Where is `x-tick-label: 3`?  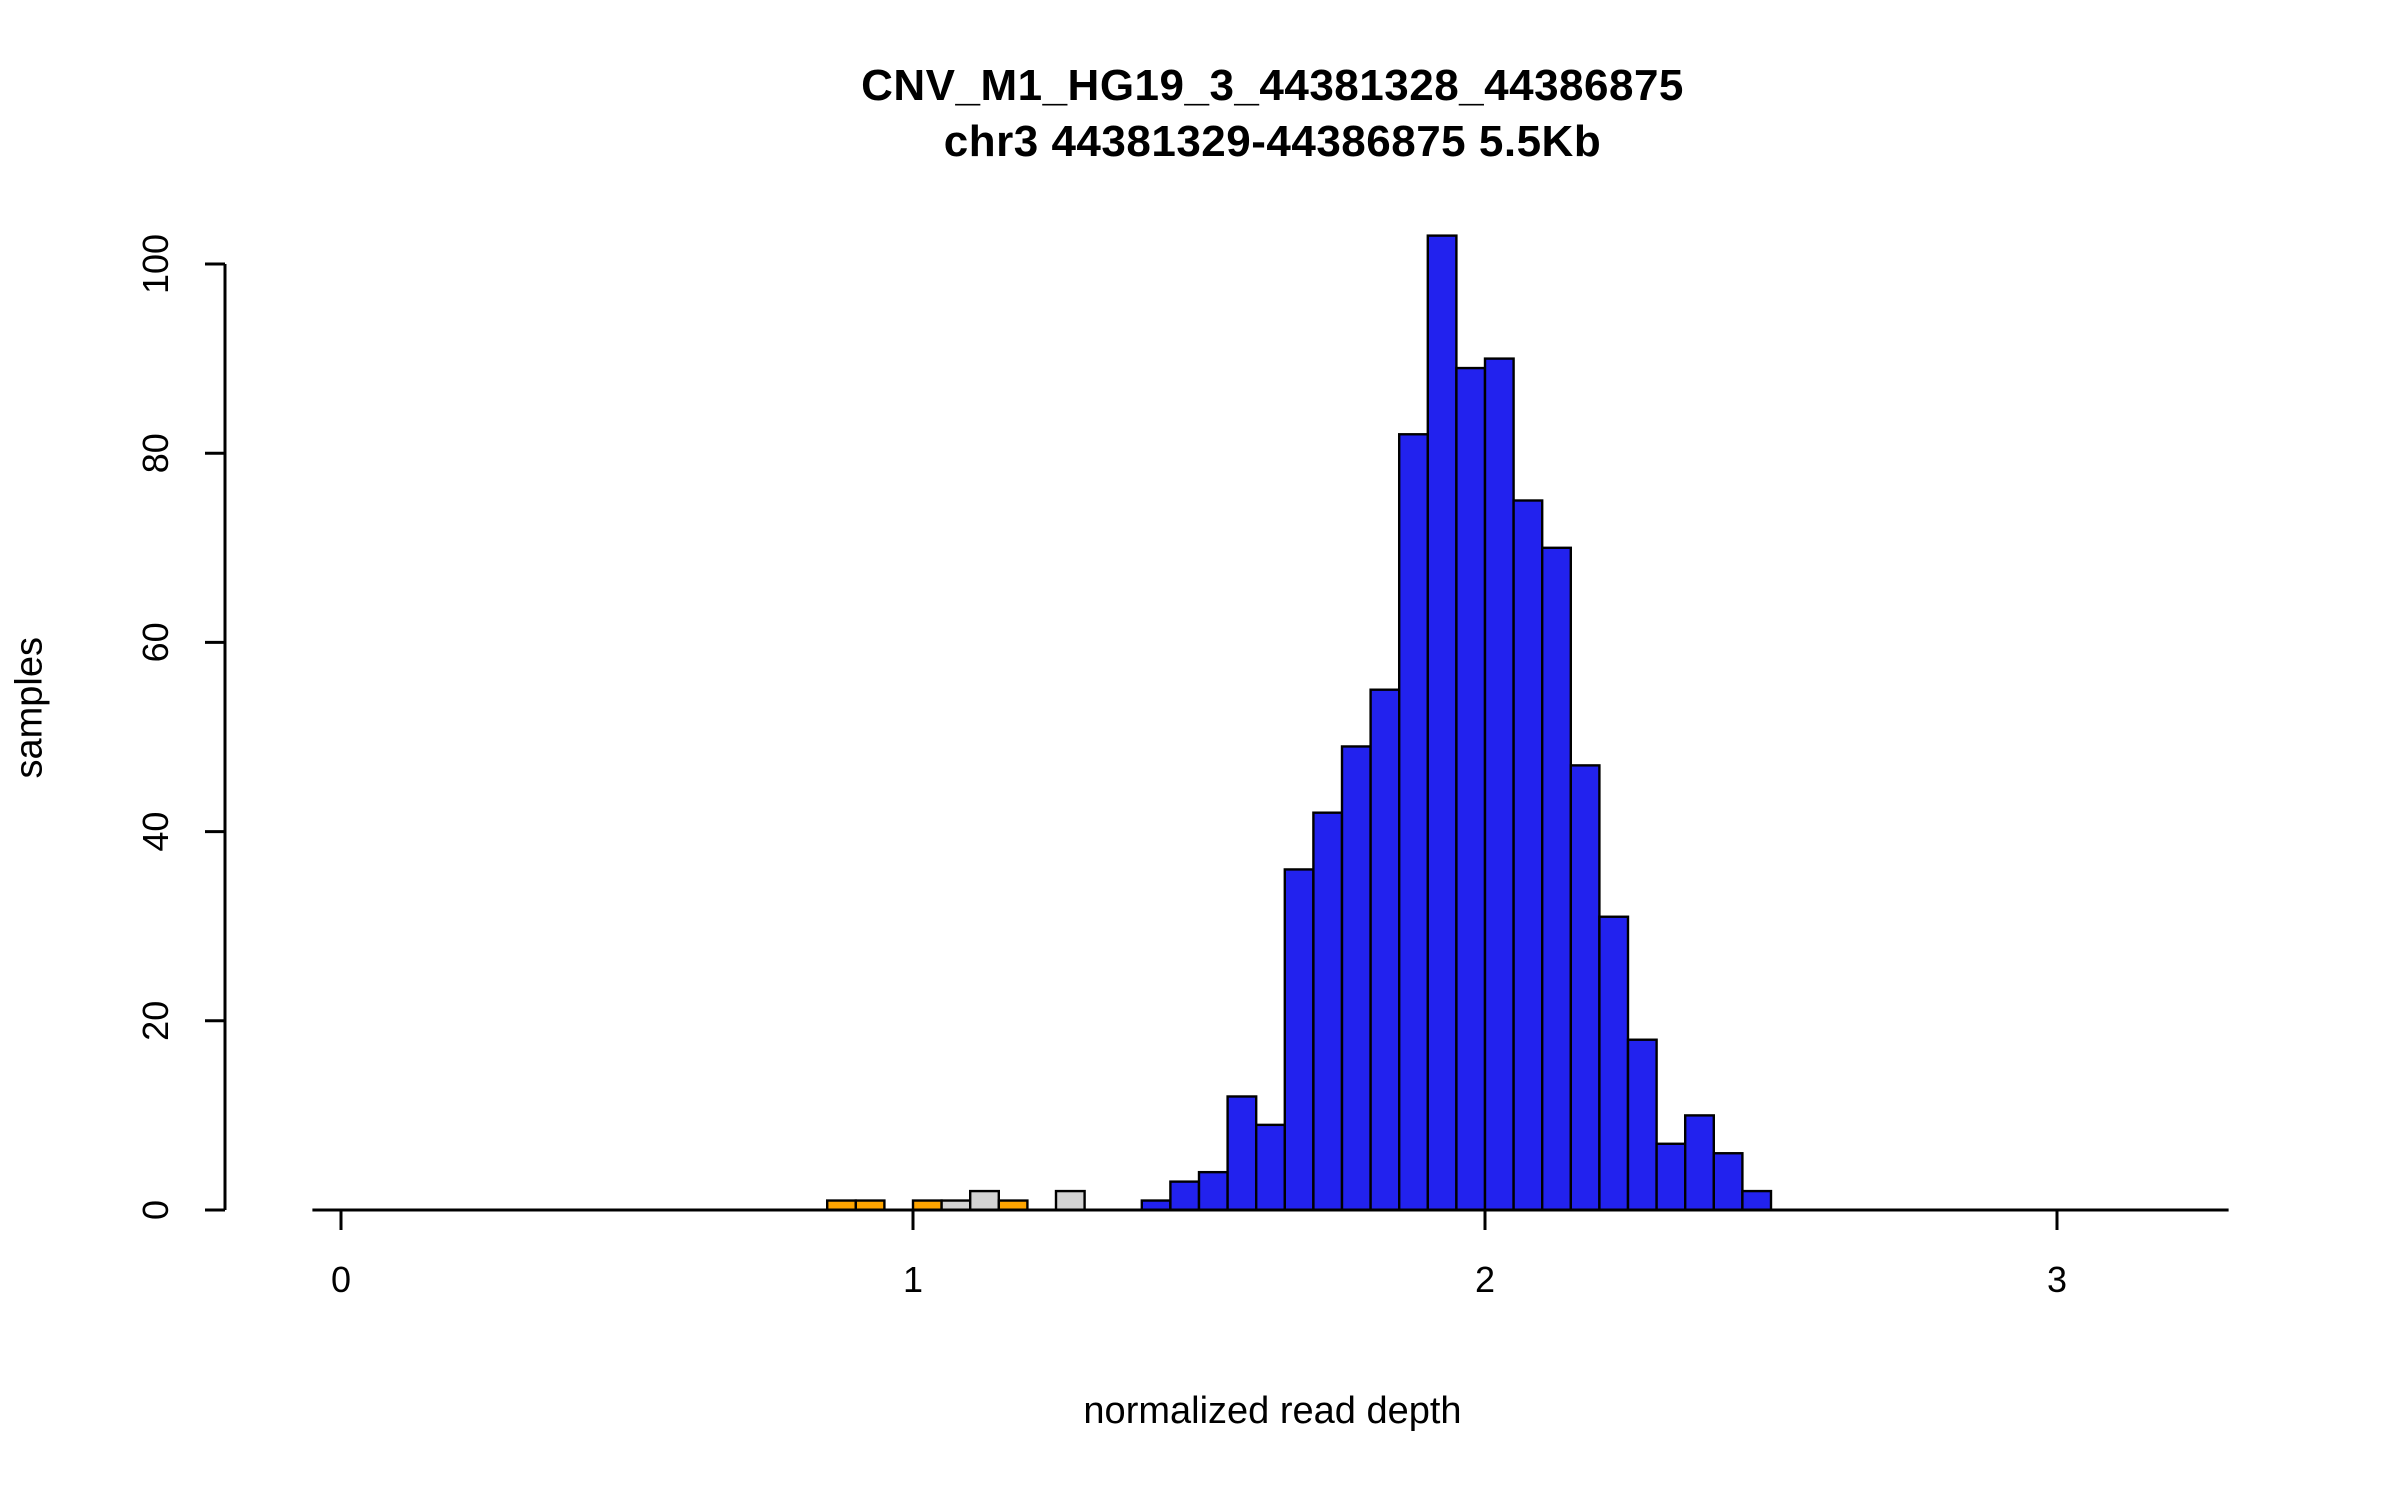 x-tick-label: 3 is located at coordinates (2057, 1279).